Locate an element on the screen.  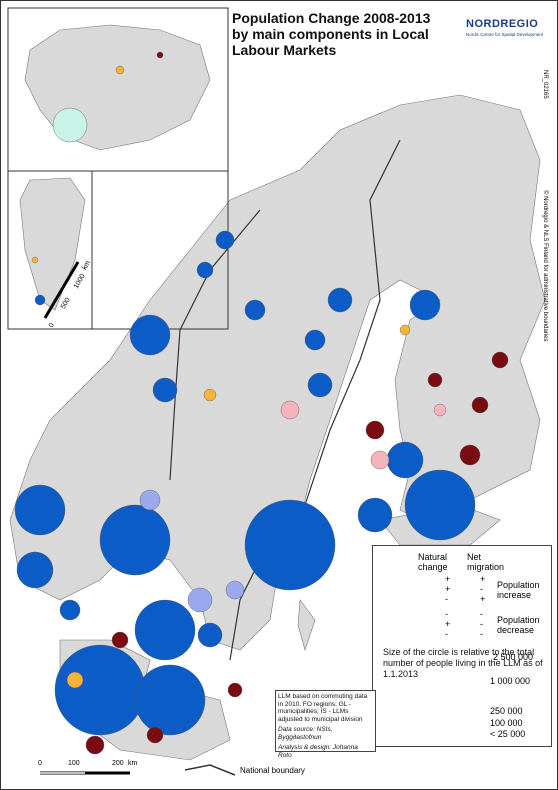
scale-label: 200 is located at coordinates (118, 763).